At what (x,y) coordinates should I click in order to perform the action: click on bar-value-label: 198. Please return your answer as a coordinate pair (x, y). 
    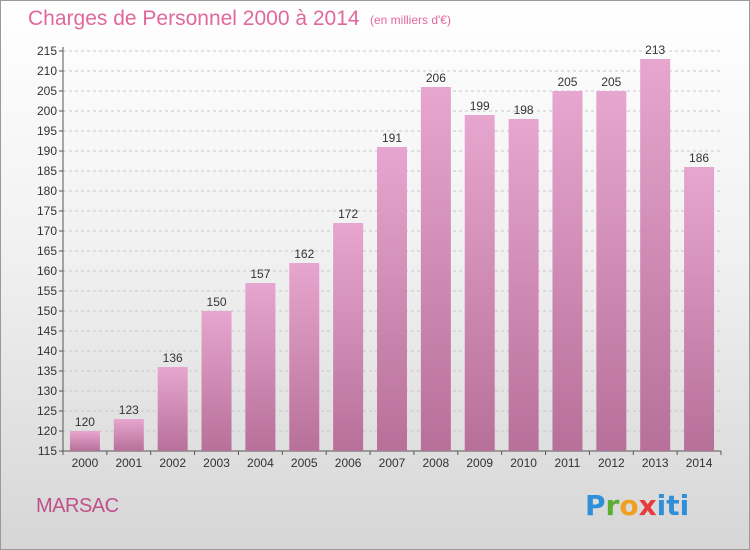
    Looking at the image, I should click on (524, 110).